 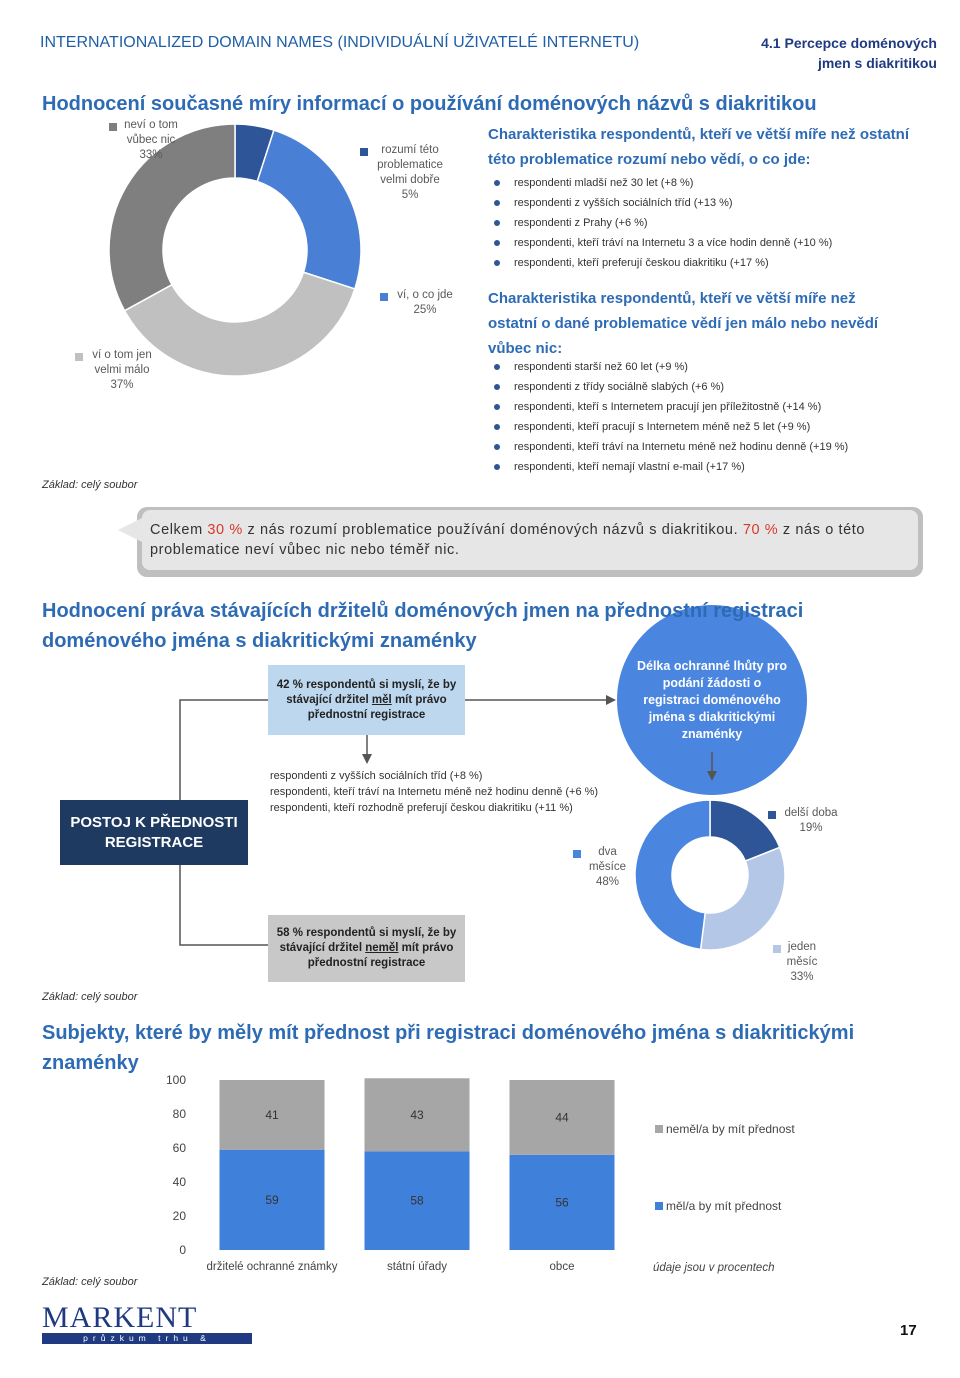 I want to click on category-label: jeden měsíc, so click(x=802, y=954).